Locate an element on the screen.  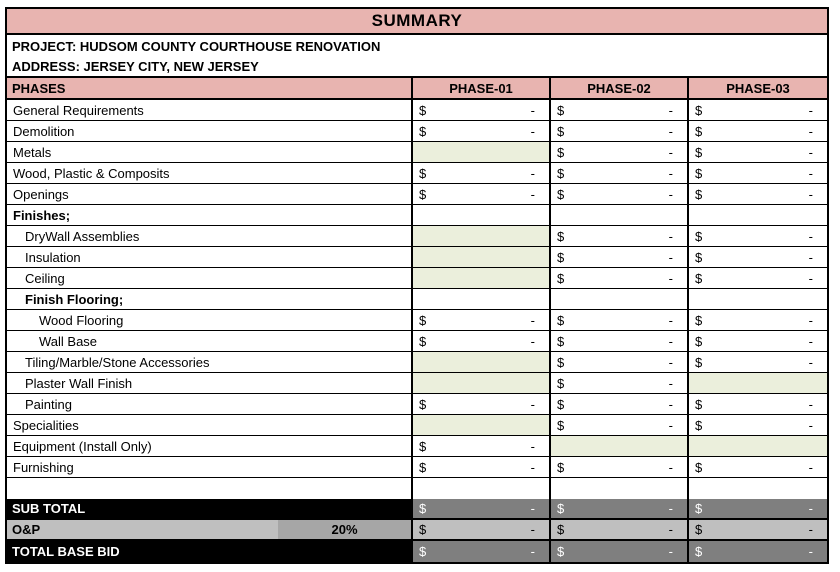
row-label-cell: Demolition is located at coordinates (210, 131).